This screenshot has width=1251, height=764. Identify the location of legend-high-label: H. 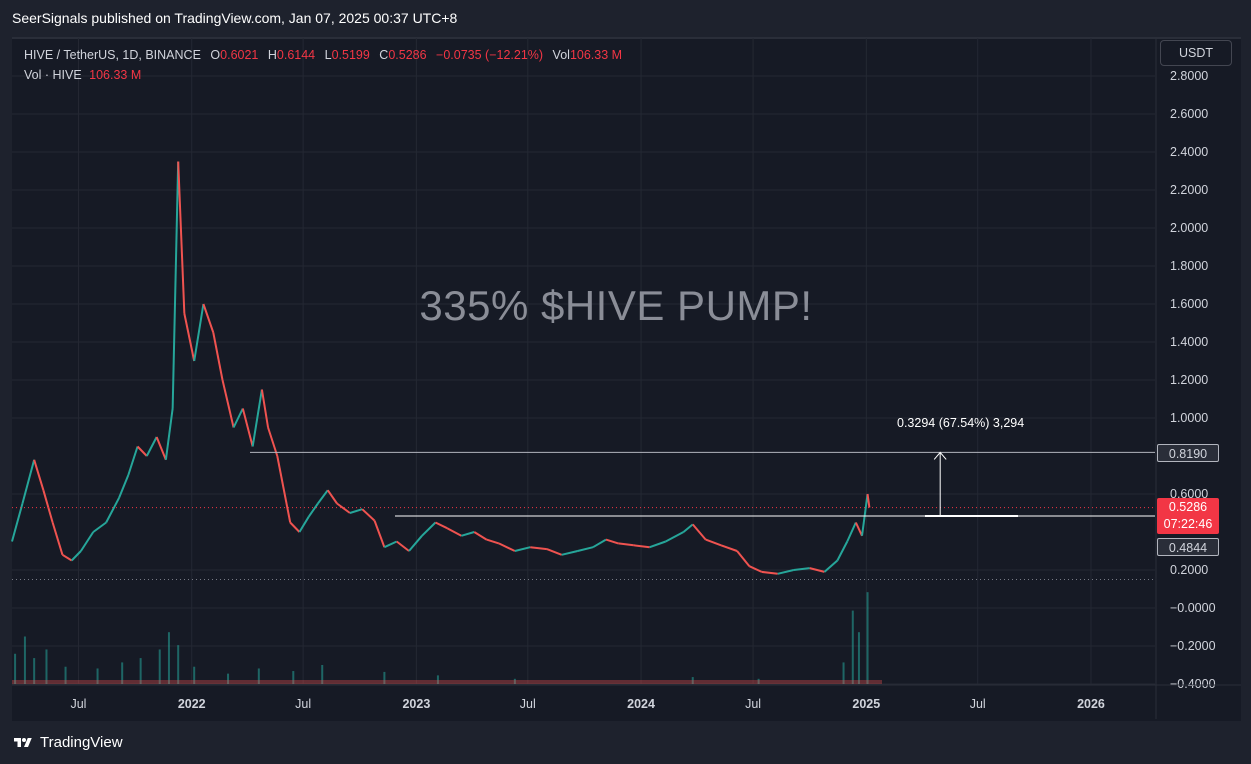
(272, 55).